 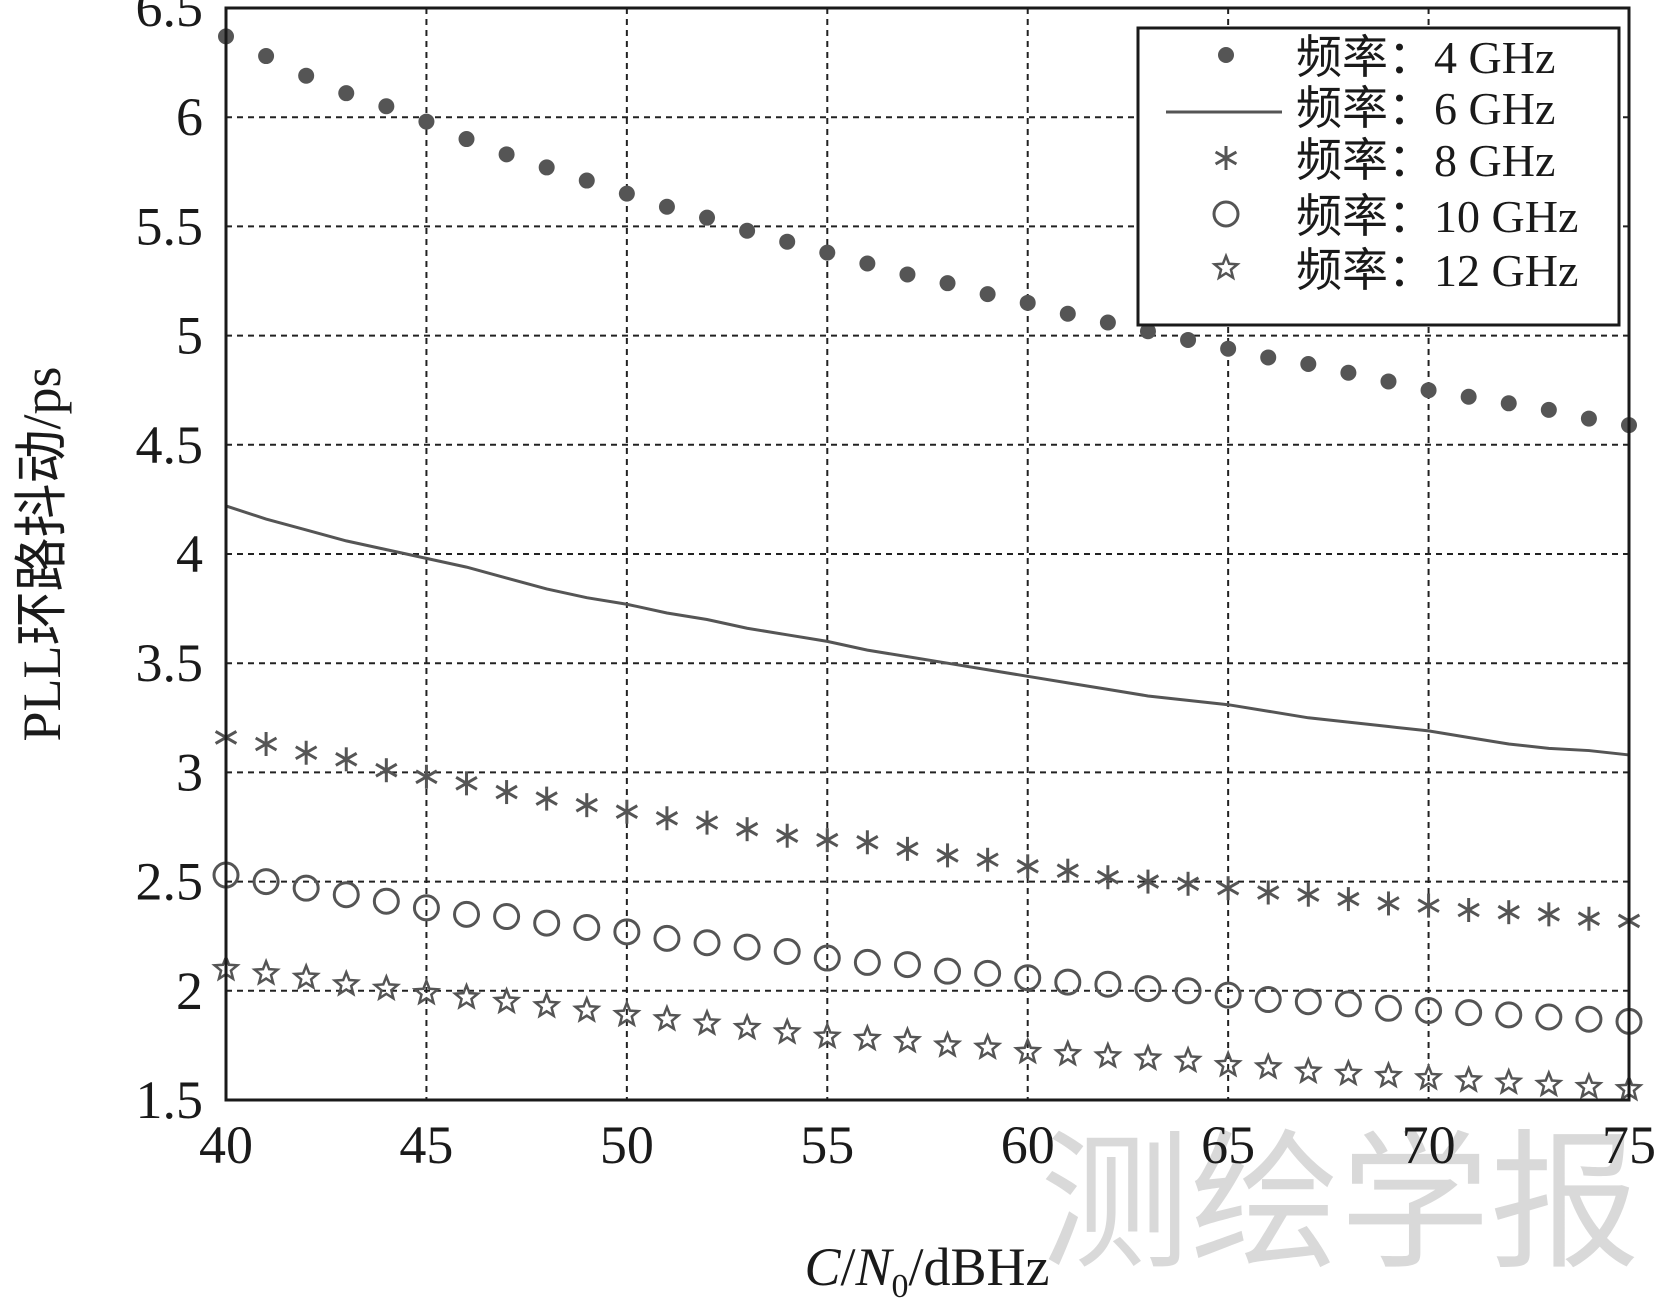 I want to click on legend-label: 频率：10 GHz, so click(x=1437, y=216).